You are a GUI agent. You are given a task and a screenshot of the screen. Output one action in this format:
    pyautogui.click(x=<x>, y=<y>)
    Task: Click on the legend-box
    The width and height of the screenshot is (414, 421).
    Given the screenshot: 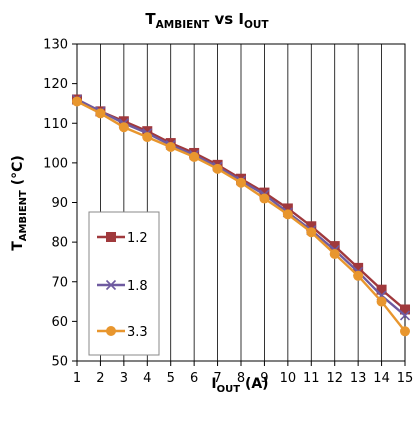 What is the action you would take?
    pyautogui.click(x=124, y=283)
    